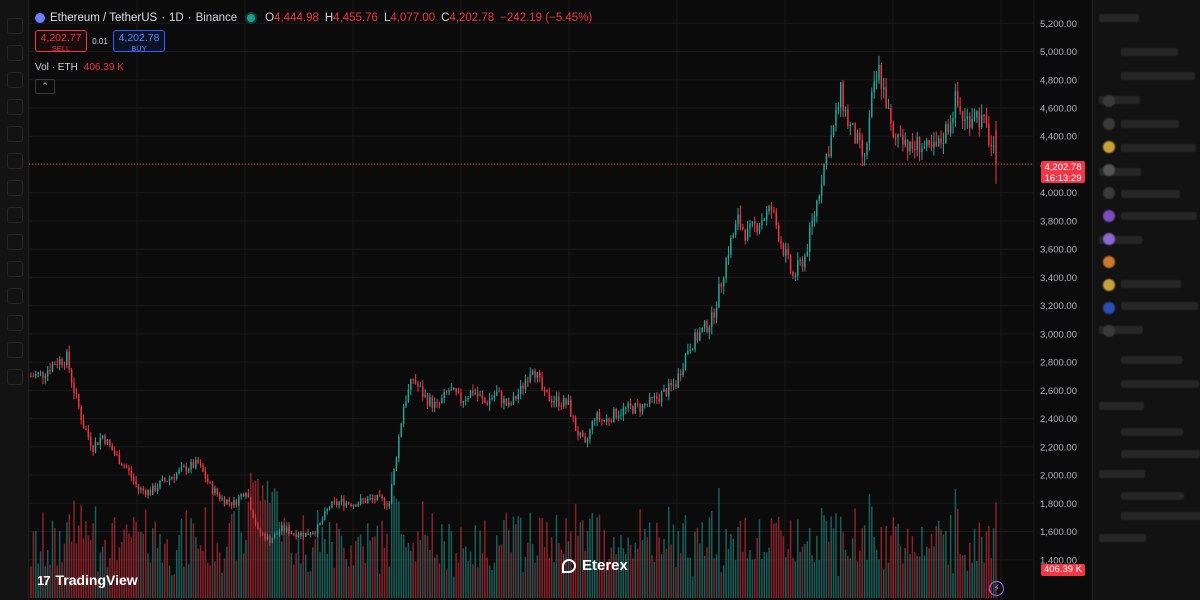  Describe the element at coordinates (61, 41) in the screenshot. I see `sell-button: 4,202.77 SELL` at that location.